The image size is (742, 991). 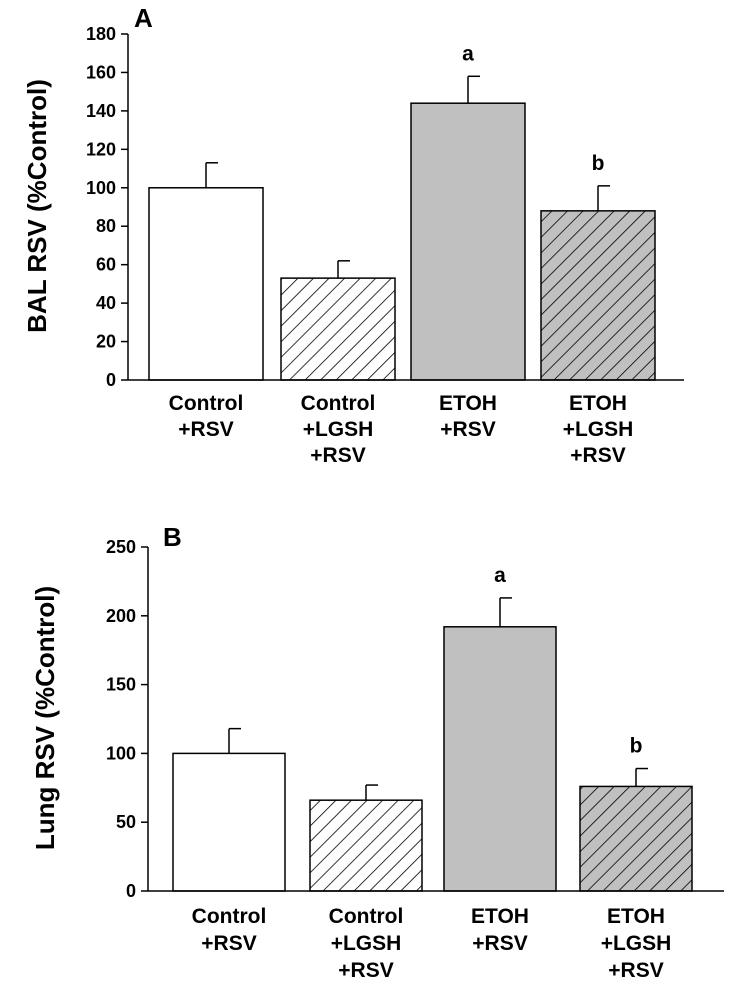 I want to click on y-axis-label: BAL RSV (%Control), so click(x=37, y=206).